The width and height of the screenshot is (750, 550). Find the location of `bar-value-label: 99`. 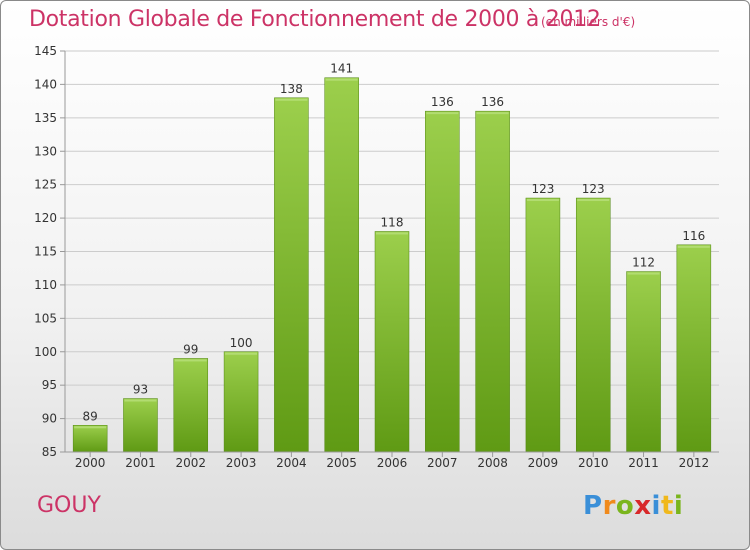

bar-value-label: 99 is located at coordinates (190, 349).